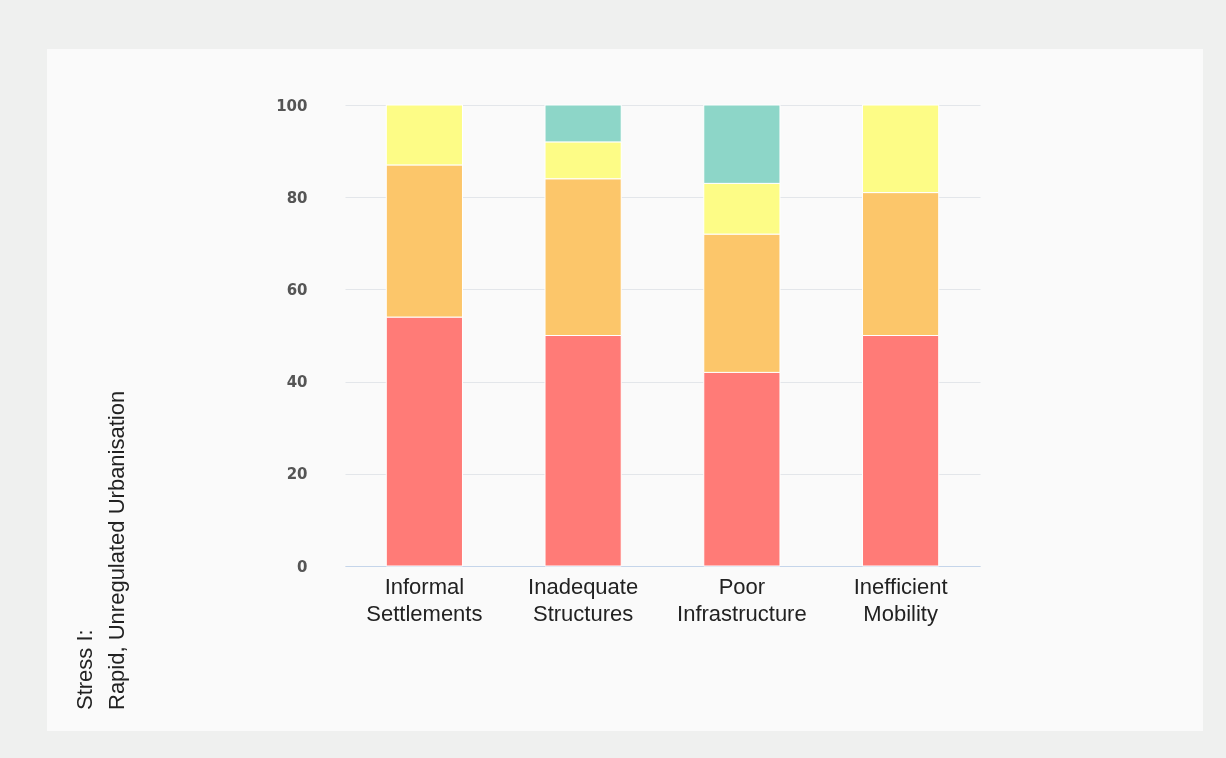 This screenshot has width=1226, height=758. What do you see at coordinates (84, 669) in the screenshot?
I see `text: Stress I:` at bounding box center [84, 669].